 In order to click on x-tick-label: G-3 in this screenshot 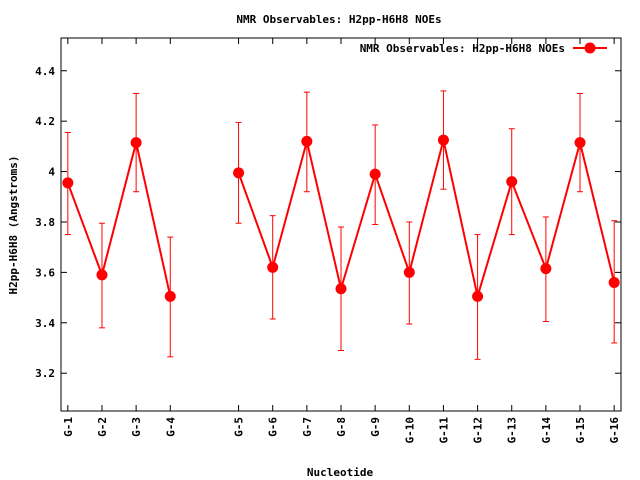, I will do `click(136, 427)`.